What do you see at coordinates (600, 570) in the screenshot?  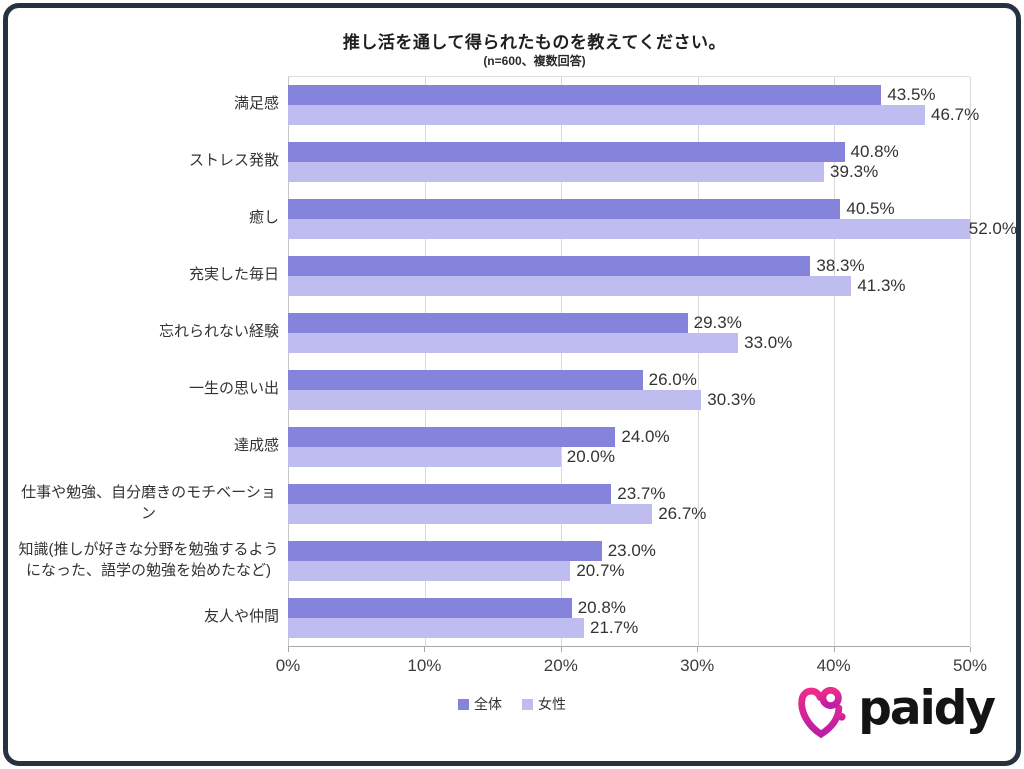 I see `value-label: 20.7%` at bounding box center [600, 570].